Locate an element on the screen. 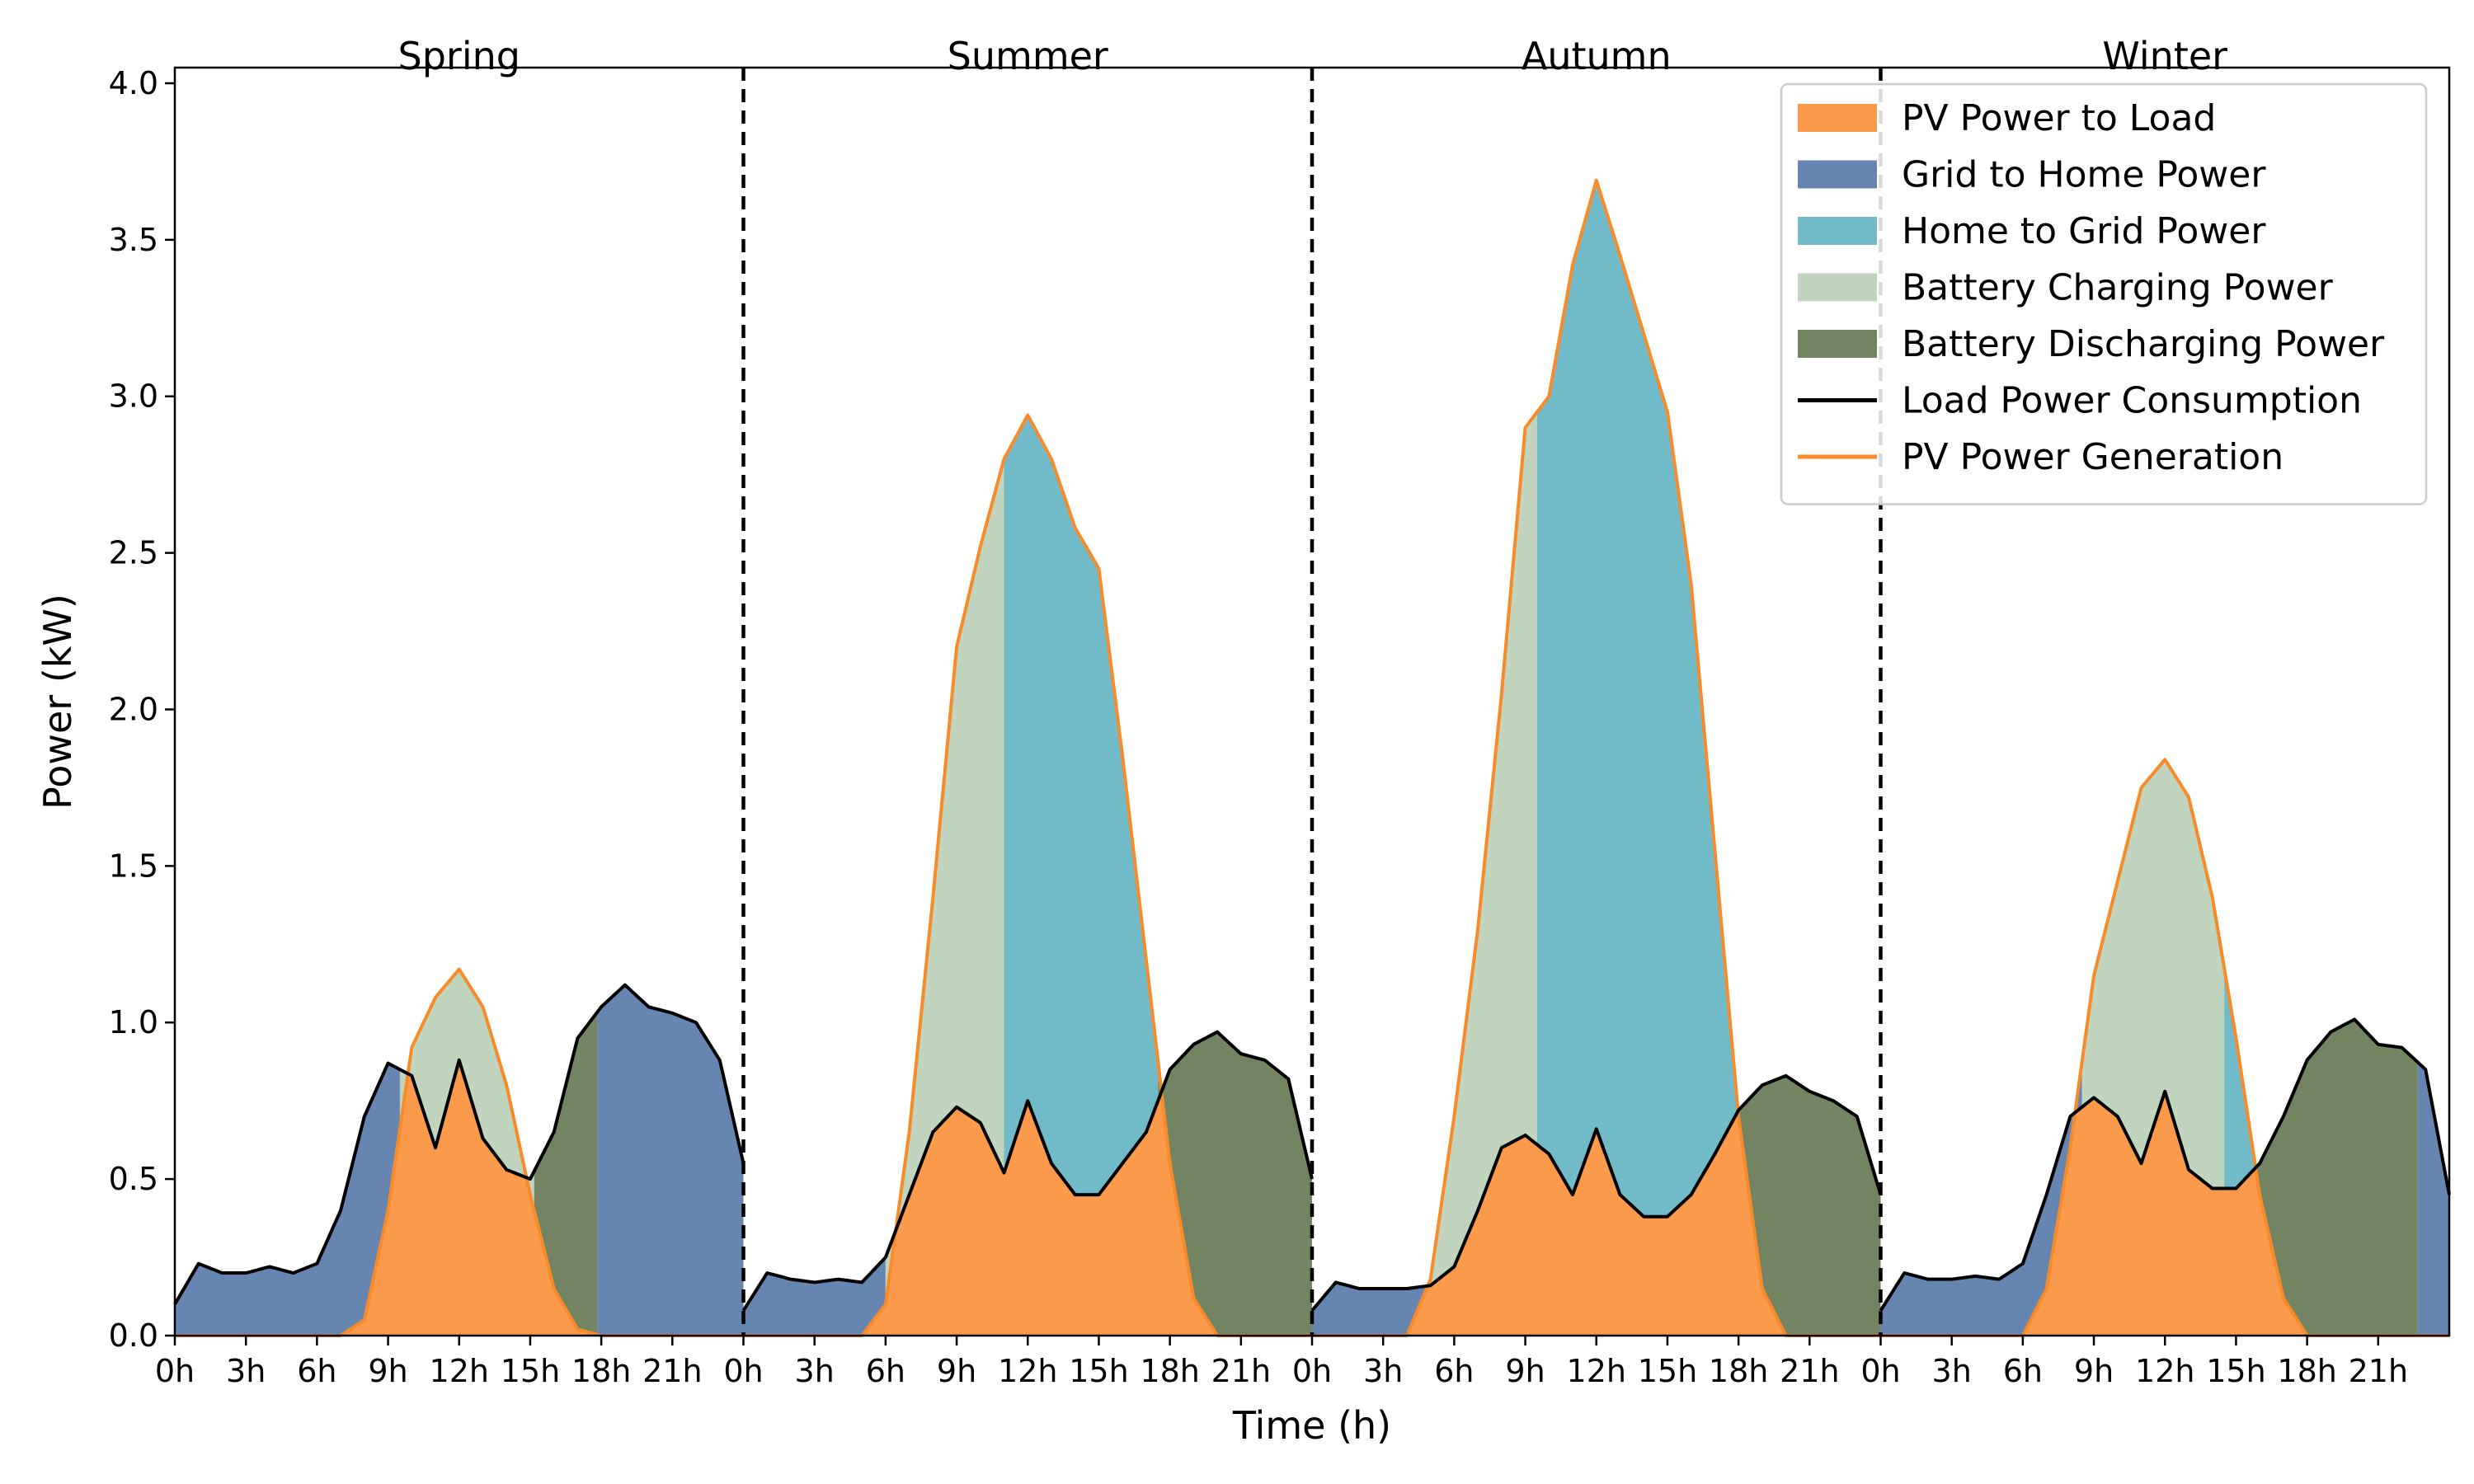 Image resolution: width=2474 pixels, height=1484 pixels. load-consumption-line-summer is located at coordinates (1027, 1171).